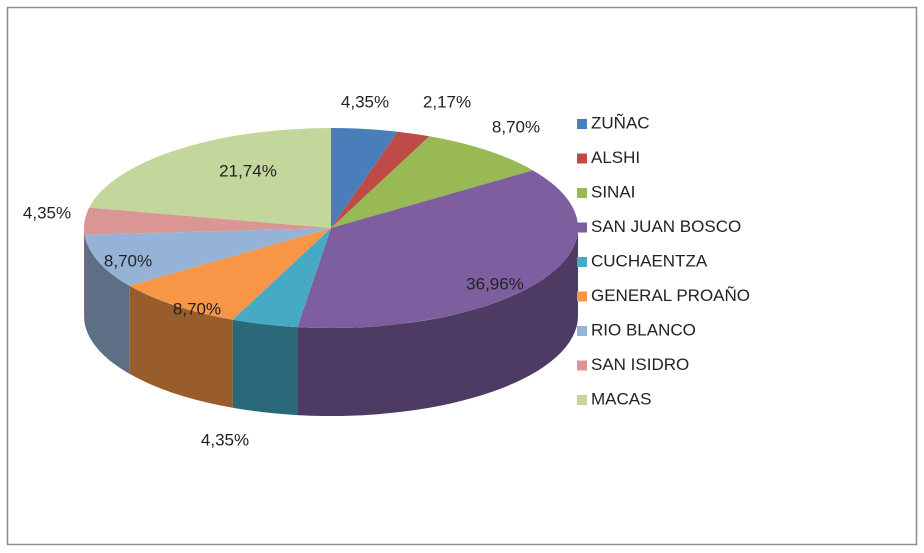 The height and width of the screenshot is (553, 924). I want to click on legend-label: CUCHAENTZA, so click(649, 260).